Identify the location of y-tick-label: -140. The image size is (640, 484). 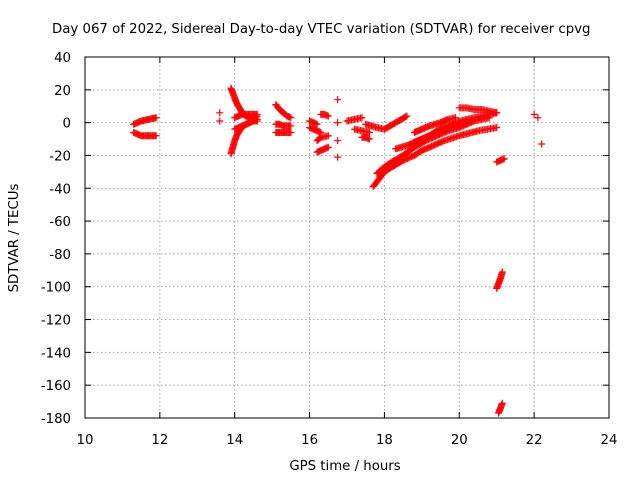
(56, 353).